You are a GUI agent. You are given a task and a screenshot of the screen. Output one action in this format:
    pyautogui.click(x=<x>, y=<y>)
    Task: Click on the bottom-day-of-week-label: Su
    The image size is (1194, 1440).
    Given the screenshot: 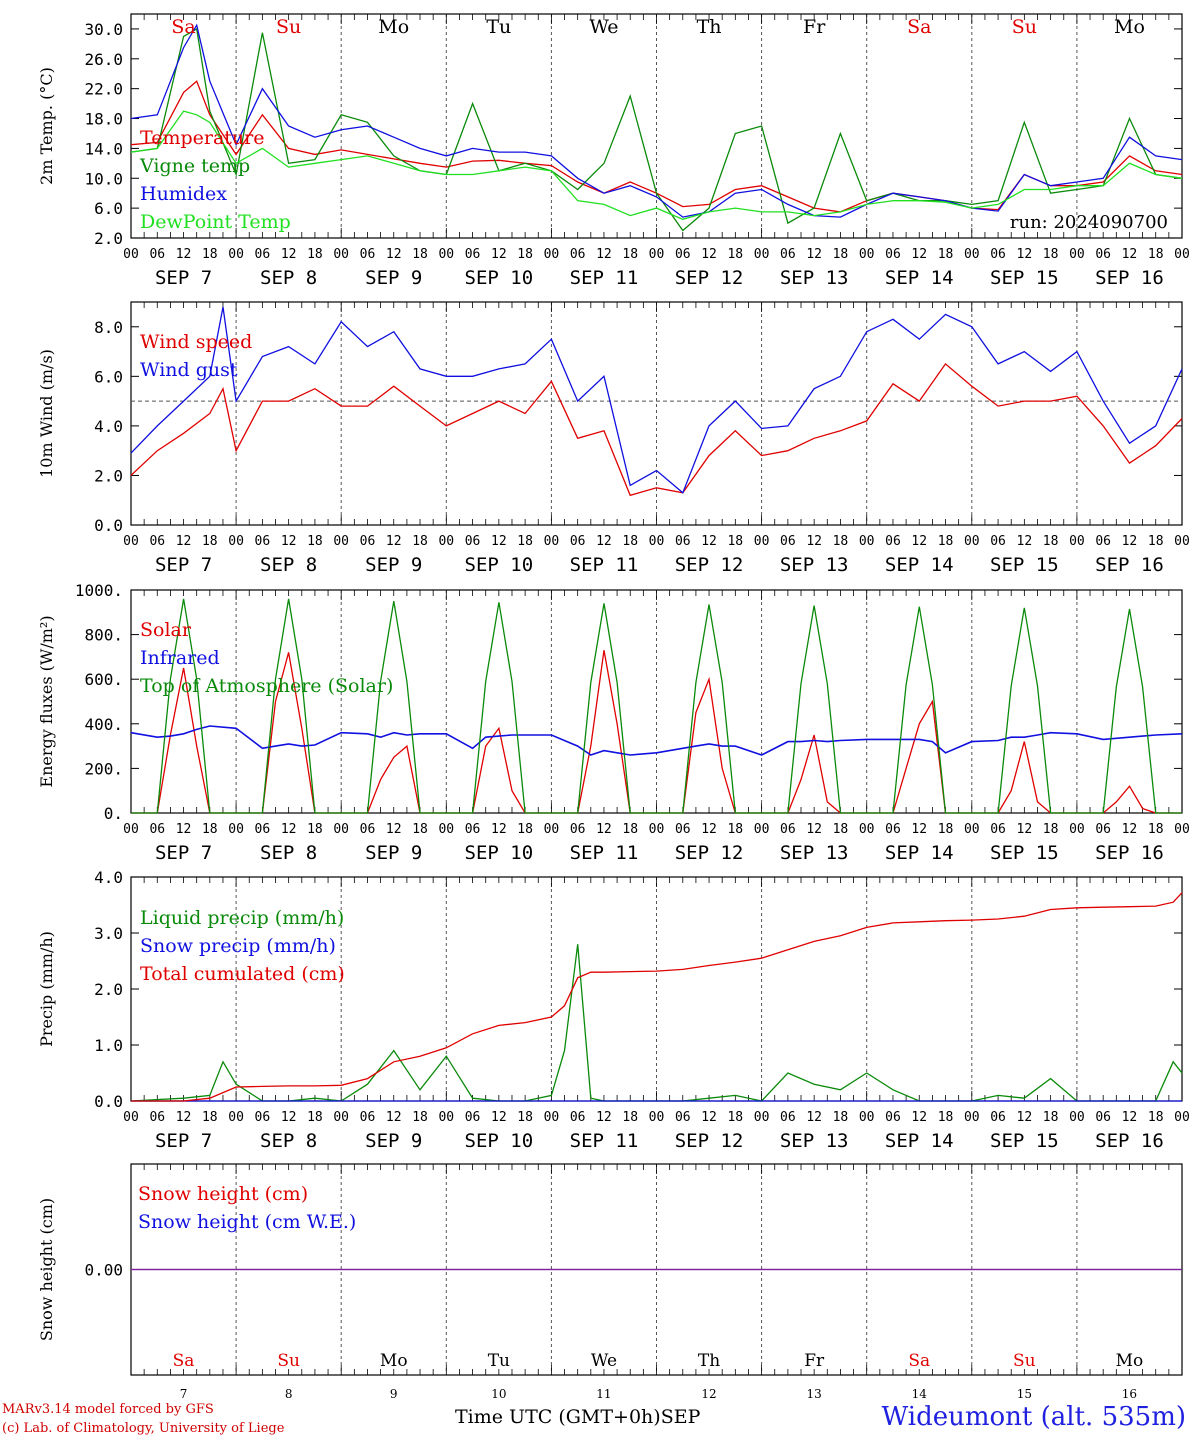 What is the action you would take?
    pyautogui.click(x=288, y=1361)
    